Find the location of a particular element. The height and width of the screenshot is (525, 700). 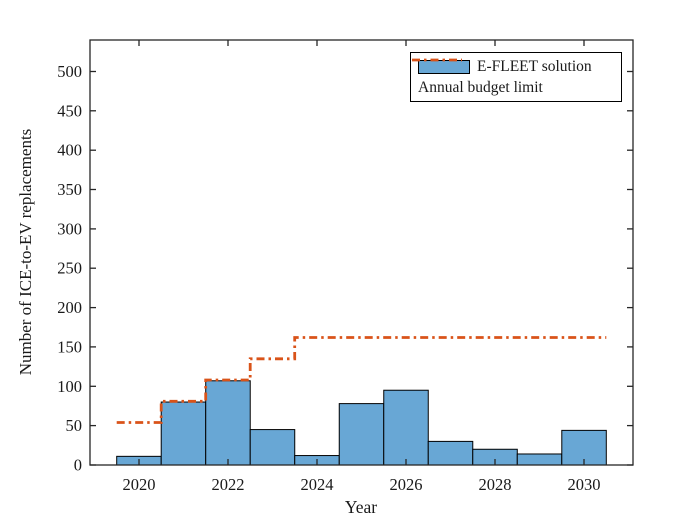

legend: E-FLEET solution Annual budget limit is located at coordinates (516, 77).